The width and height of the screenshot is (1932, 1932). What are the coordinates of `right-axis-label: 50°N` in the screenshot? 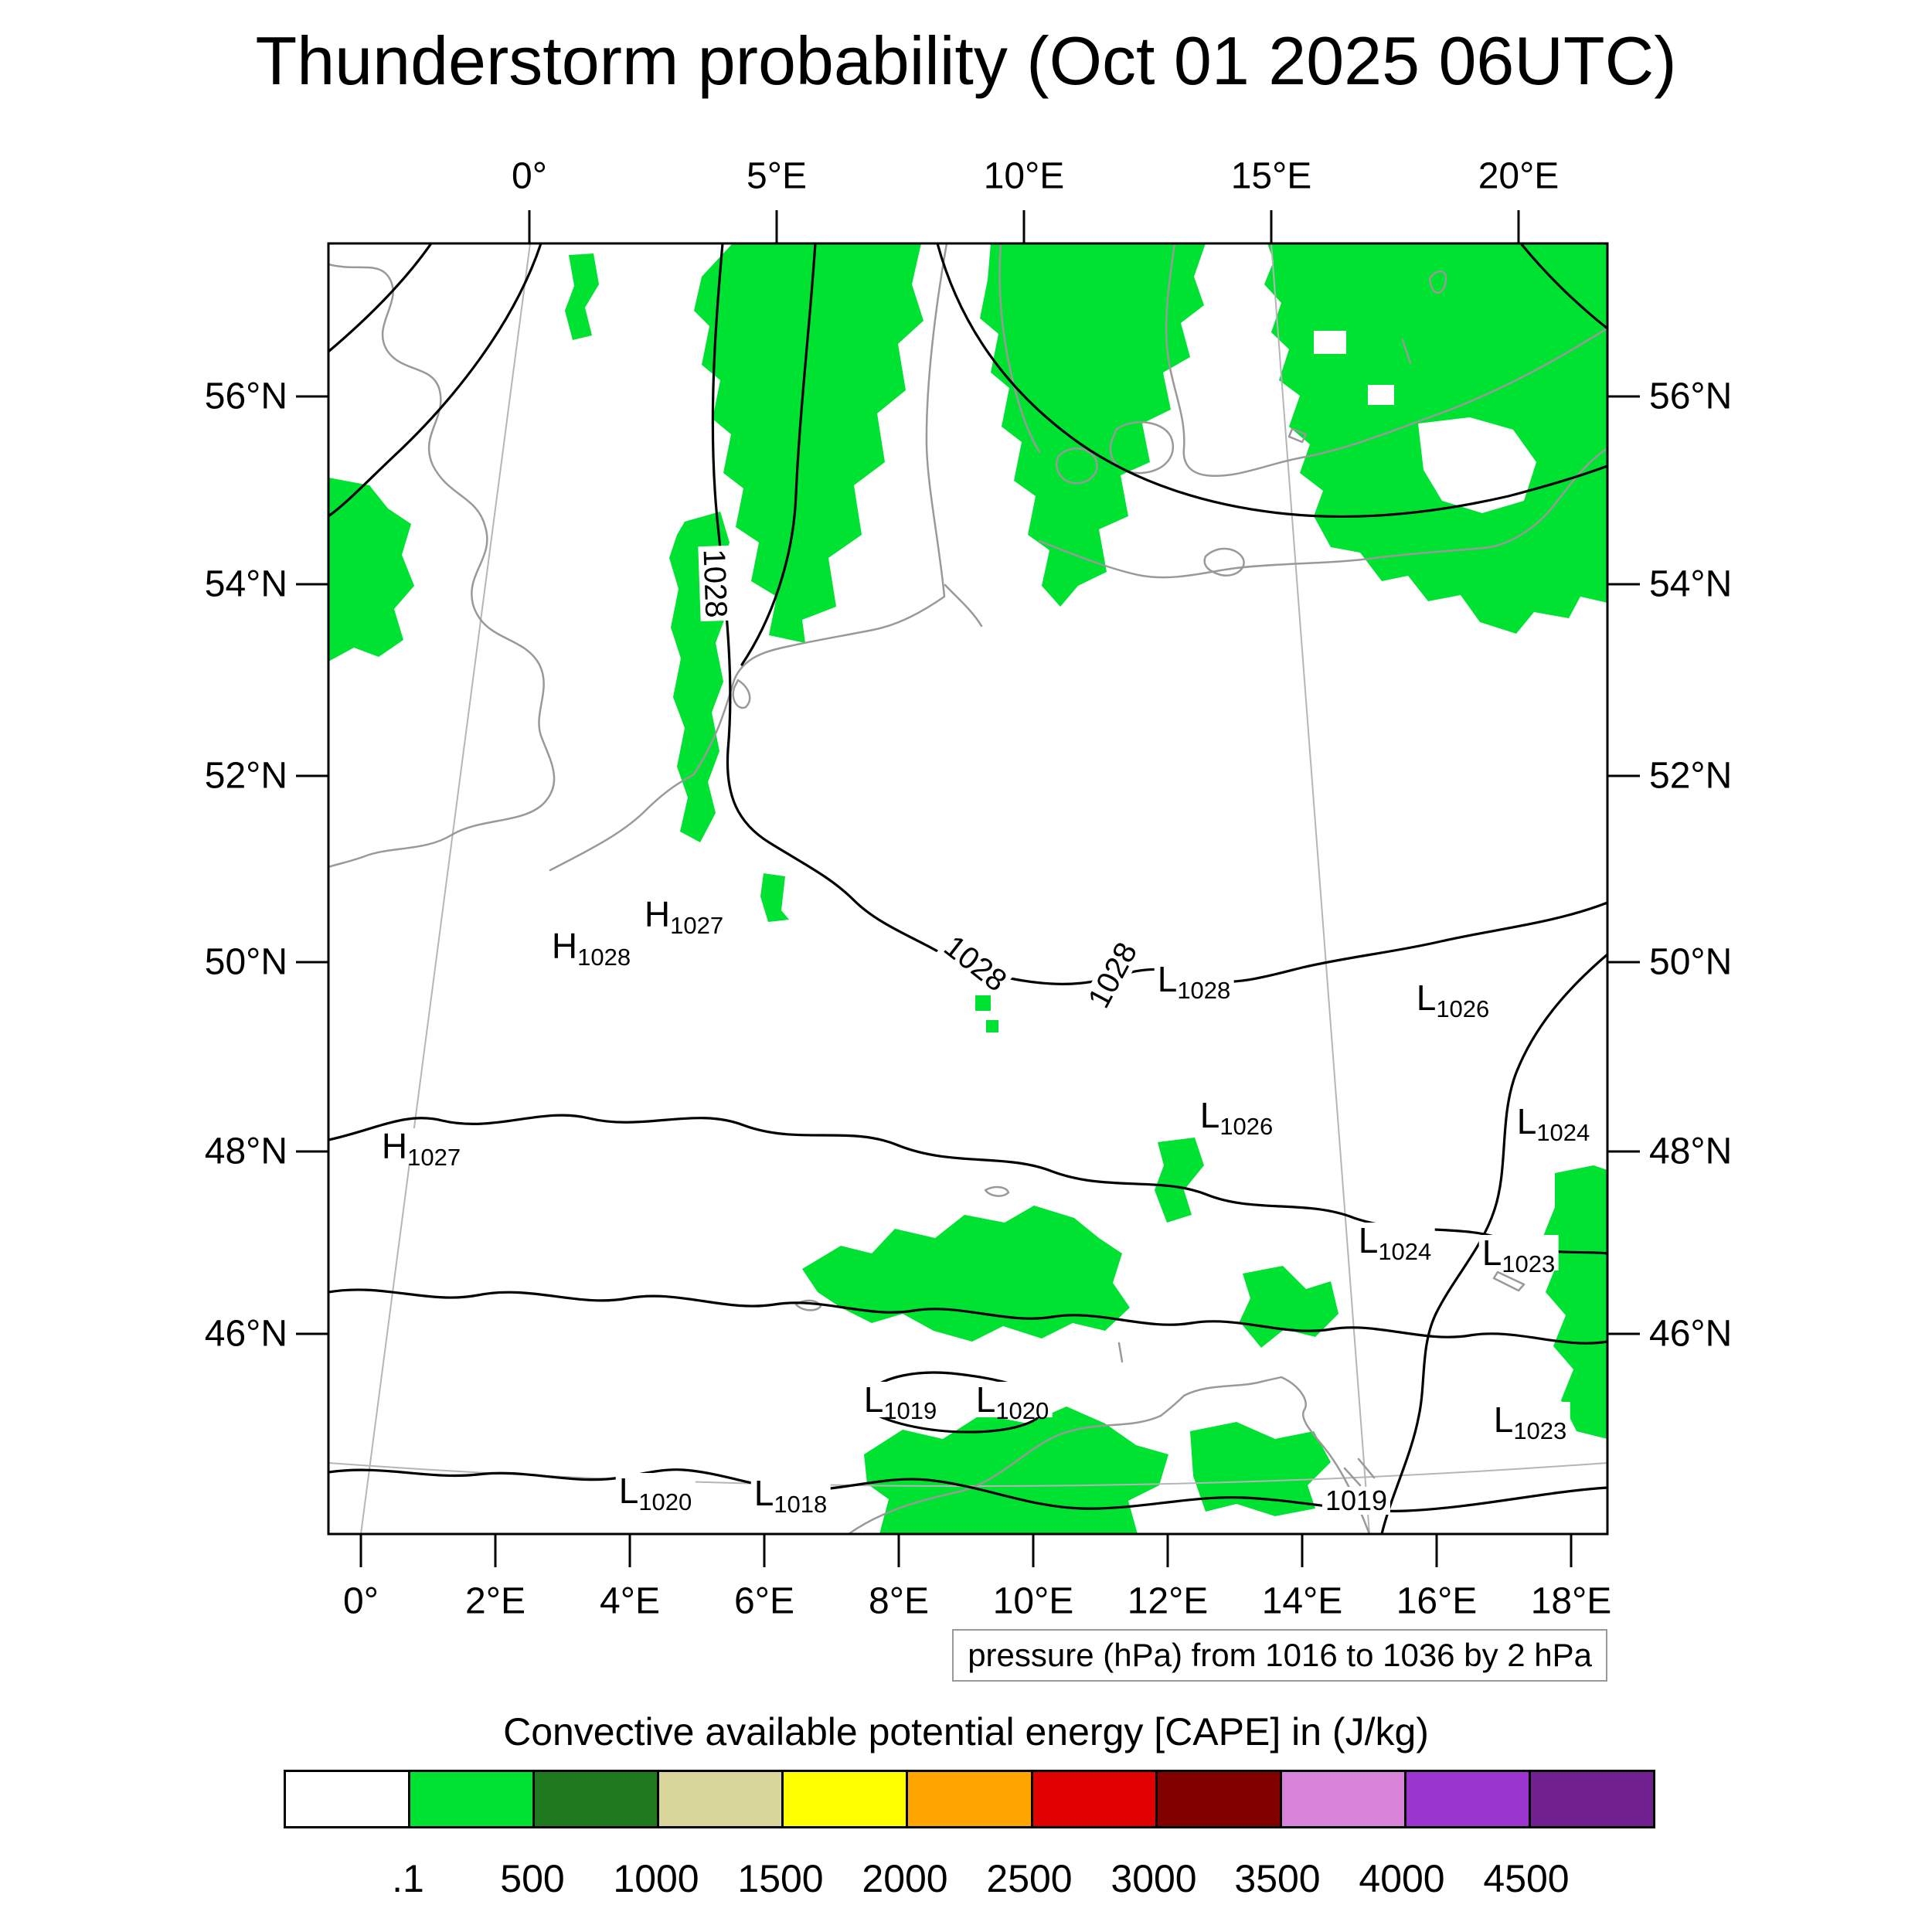 It's located at (1691, 962).